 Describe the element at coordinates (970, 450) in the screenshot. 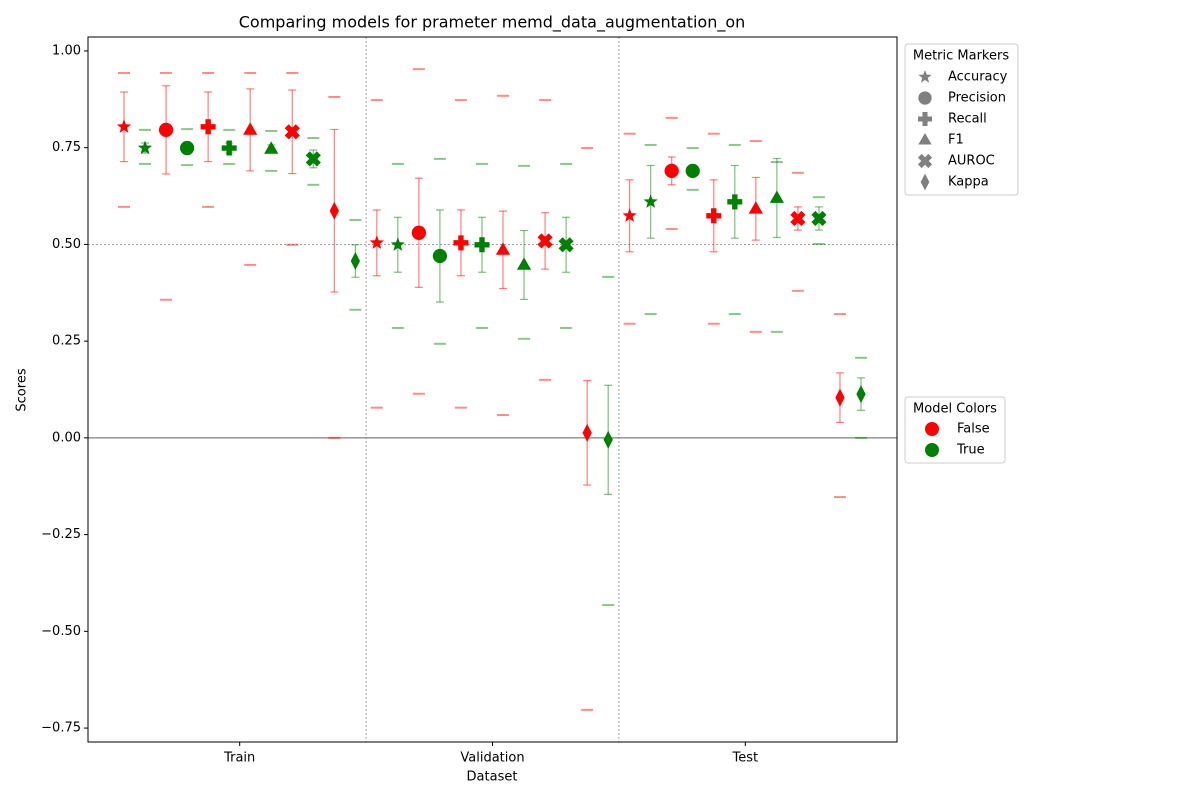

I see `legend-label: True` at that location.